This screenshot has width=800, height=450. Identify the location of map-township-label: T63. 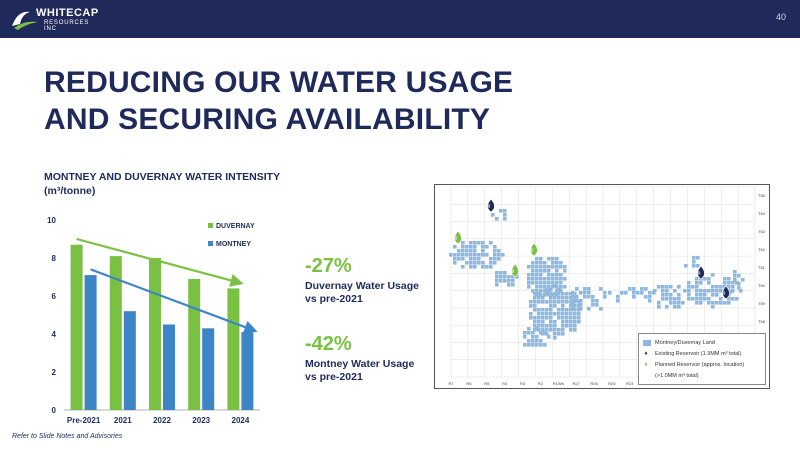
(762, 231).